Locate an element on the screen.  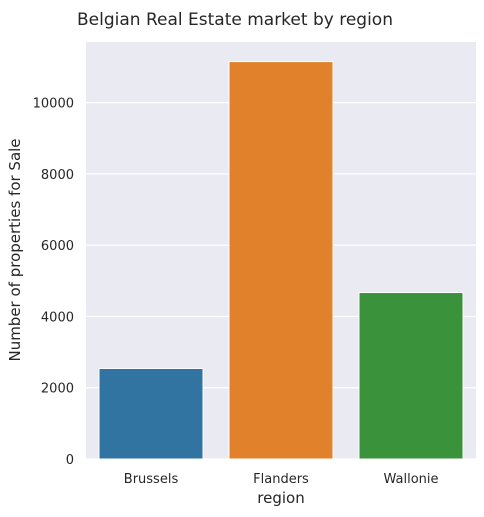
chart-title: Belgian Real Estate market by region is located at coordinates (235, 20).